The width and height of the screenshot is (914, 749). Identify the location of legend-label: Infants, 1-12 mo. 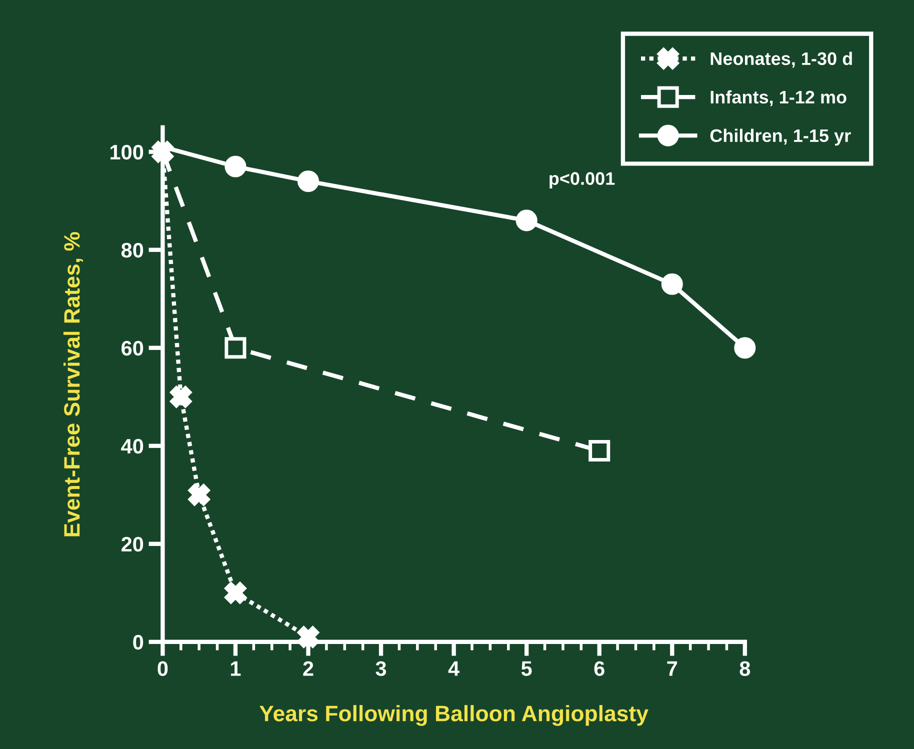
(778, 98).